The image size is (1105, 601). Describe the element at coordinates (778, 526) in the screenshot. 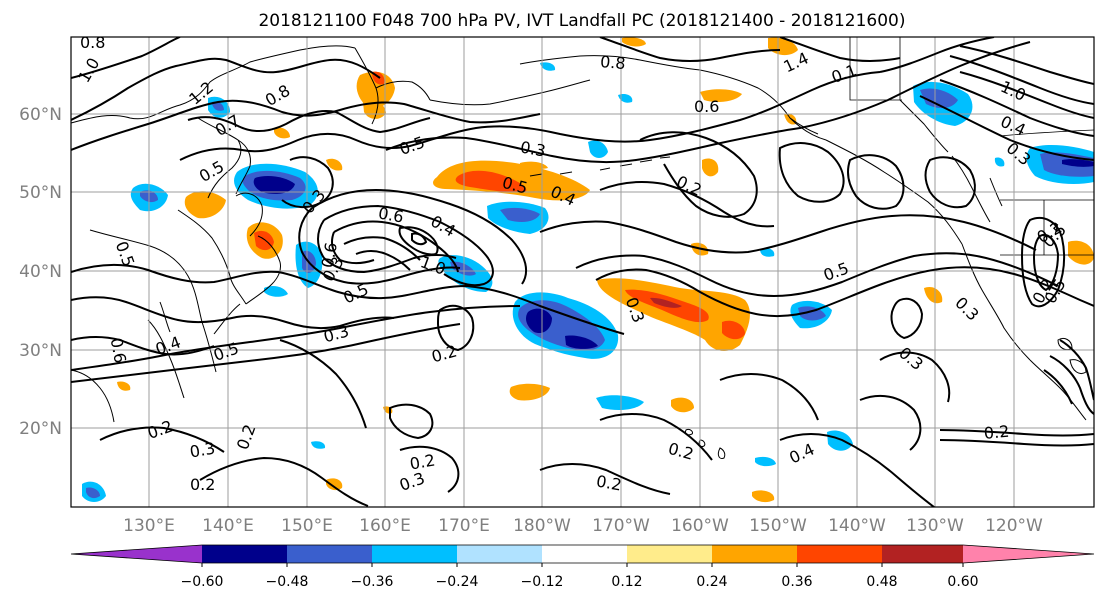

I see `lon-label: 150°W` at that location.